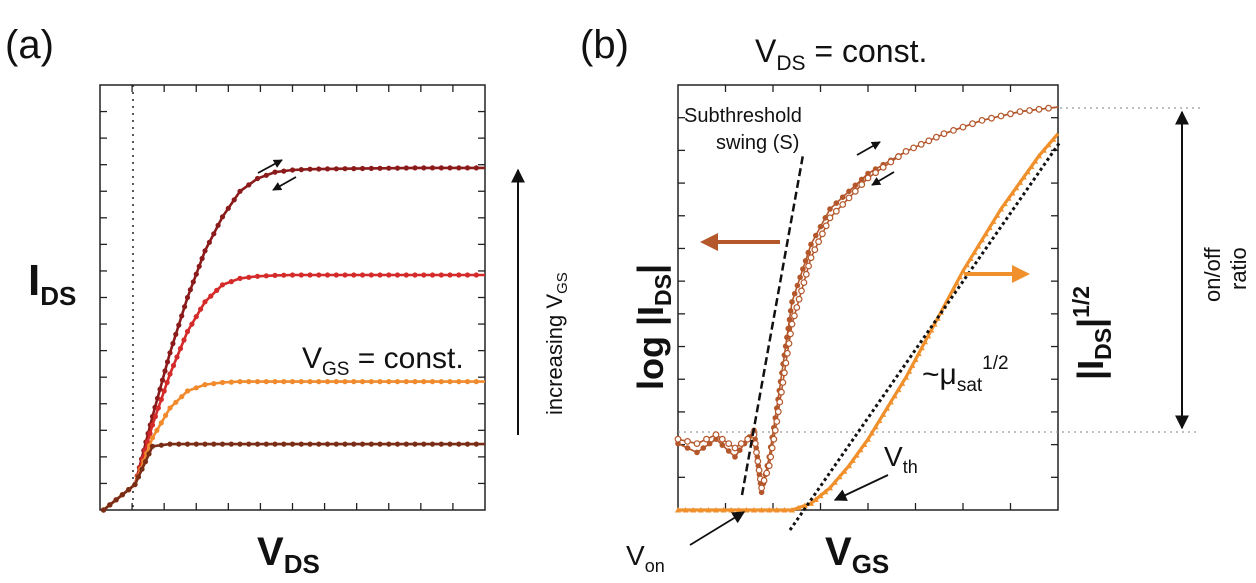 The width and height of the screenshot is (1256, 583). What do you see at coordinates (883, 178) in the screenshot?
I see `b-sweep-reverse-arrow` at bounding box center [883, 178].